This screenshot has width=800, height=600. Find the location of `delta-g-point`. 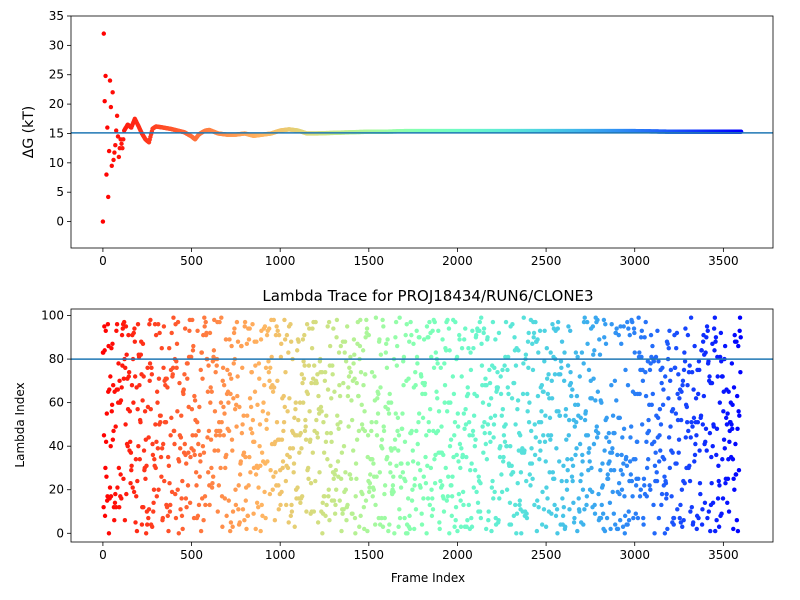

delta-g-point is located at coordinates (103, 33).